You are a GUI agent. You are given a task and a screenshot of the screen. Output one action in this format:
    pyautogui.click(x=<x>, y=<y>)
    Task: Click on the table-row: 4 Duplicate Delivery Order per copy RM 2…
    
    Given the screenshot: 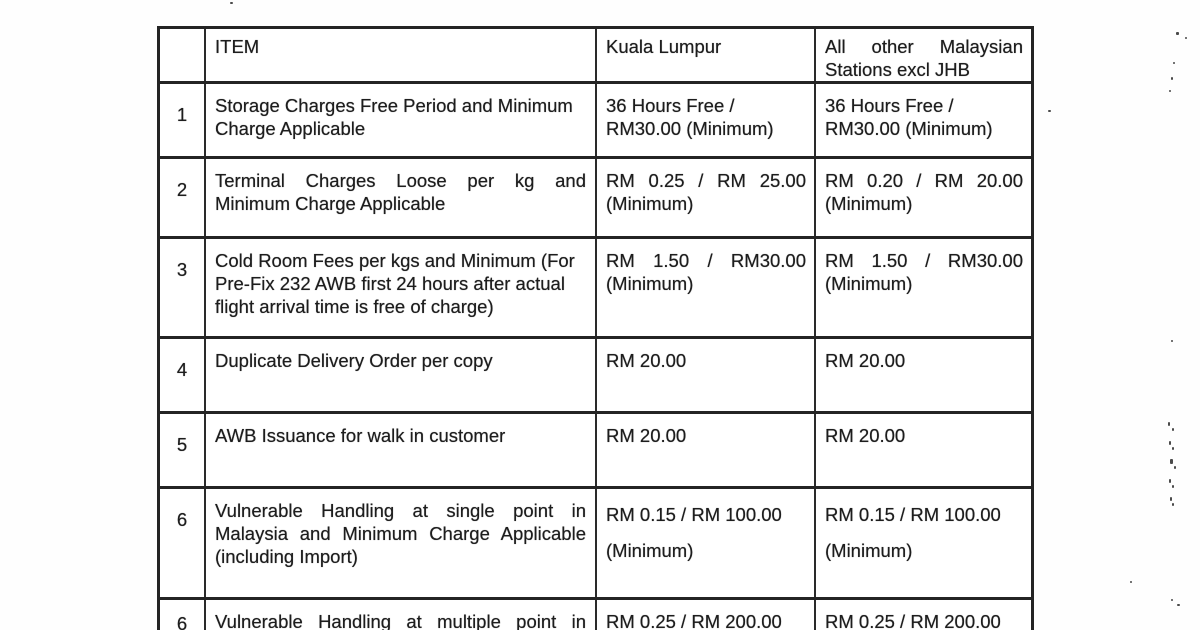 What is the action you would take?
    pyautogui.click(x=595, y=376)
    